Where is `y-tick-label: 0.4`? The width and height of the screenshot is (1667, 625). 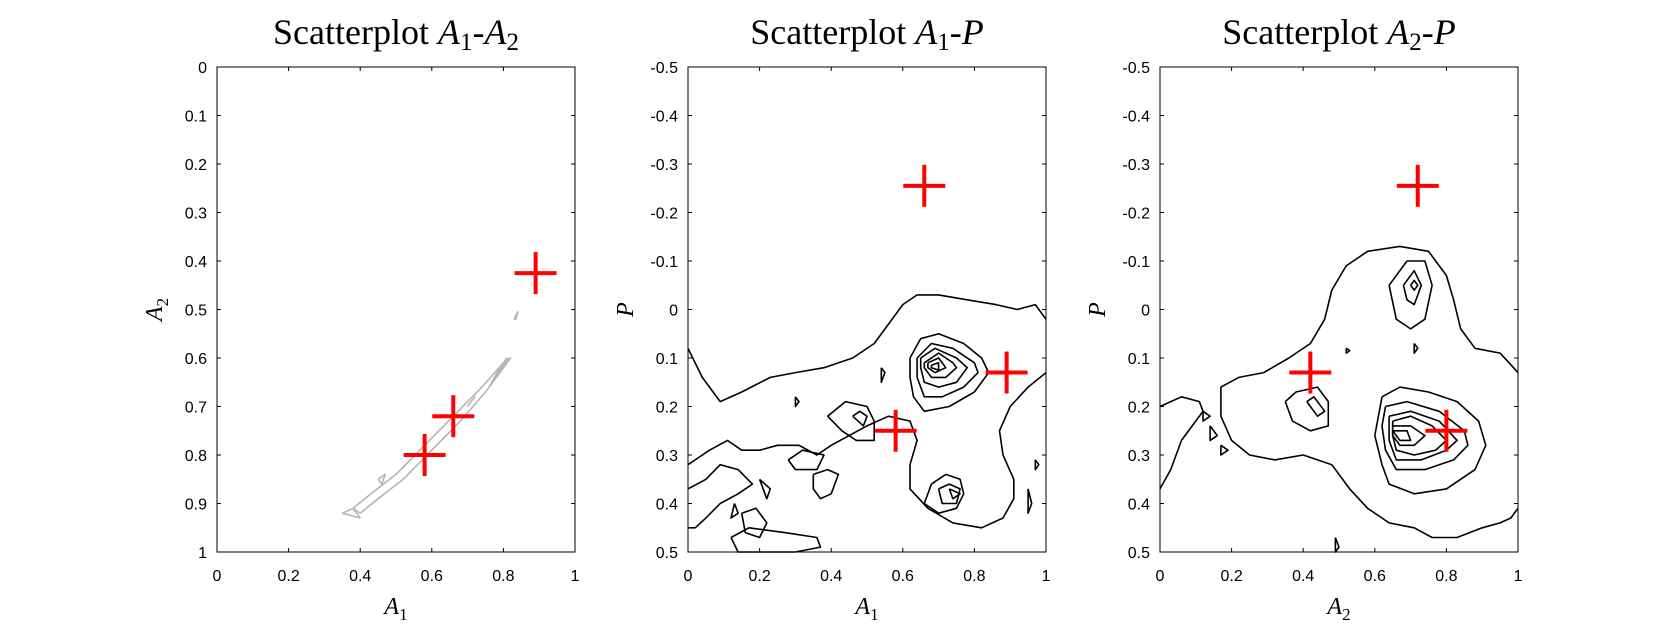
y-tick-label: 0.4 is located at coordinates (196, 262).